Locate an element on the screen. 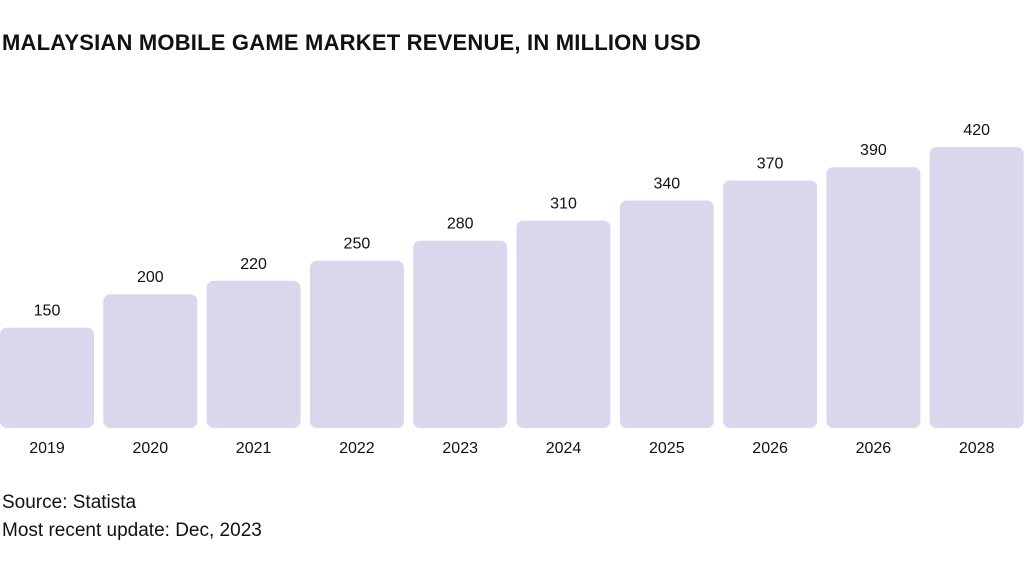 Image resolution: width=1024 pixels, height=568 pixels. value-label-3: 250 is located at coordinates (357, 244).